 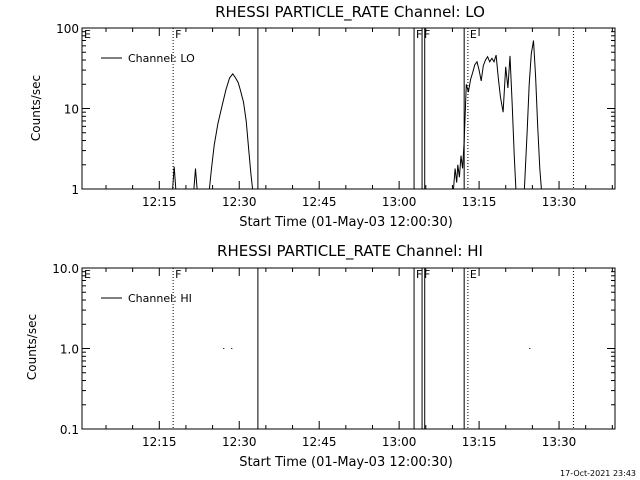 I want to click on panel-hi-title: RHESSI PARTICLE_RATE Channel: HI, so click(x=350, y=251).